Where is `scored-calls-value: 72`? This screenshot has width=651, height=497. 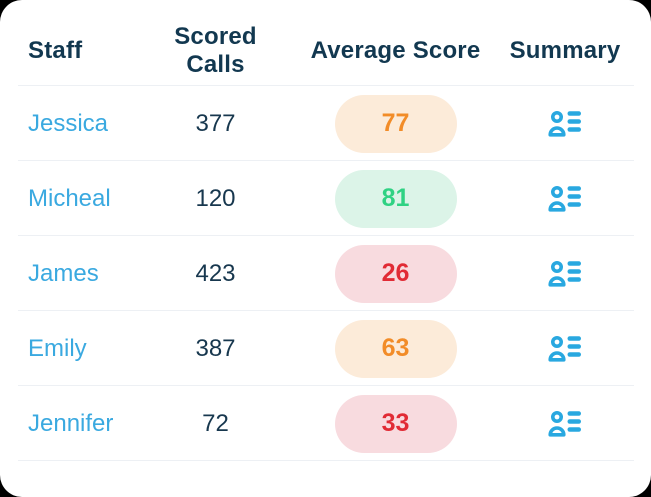
scored-calls-value: 72 is located at coordinates (215, 423).